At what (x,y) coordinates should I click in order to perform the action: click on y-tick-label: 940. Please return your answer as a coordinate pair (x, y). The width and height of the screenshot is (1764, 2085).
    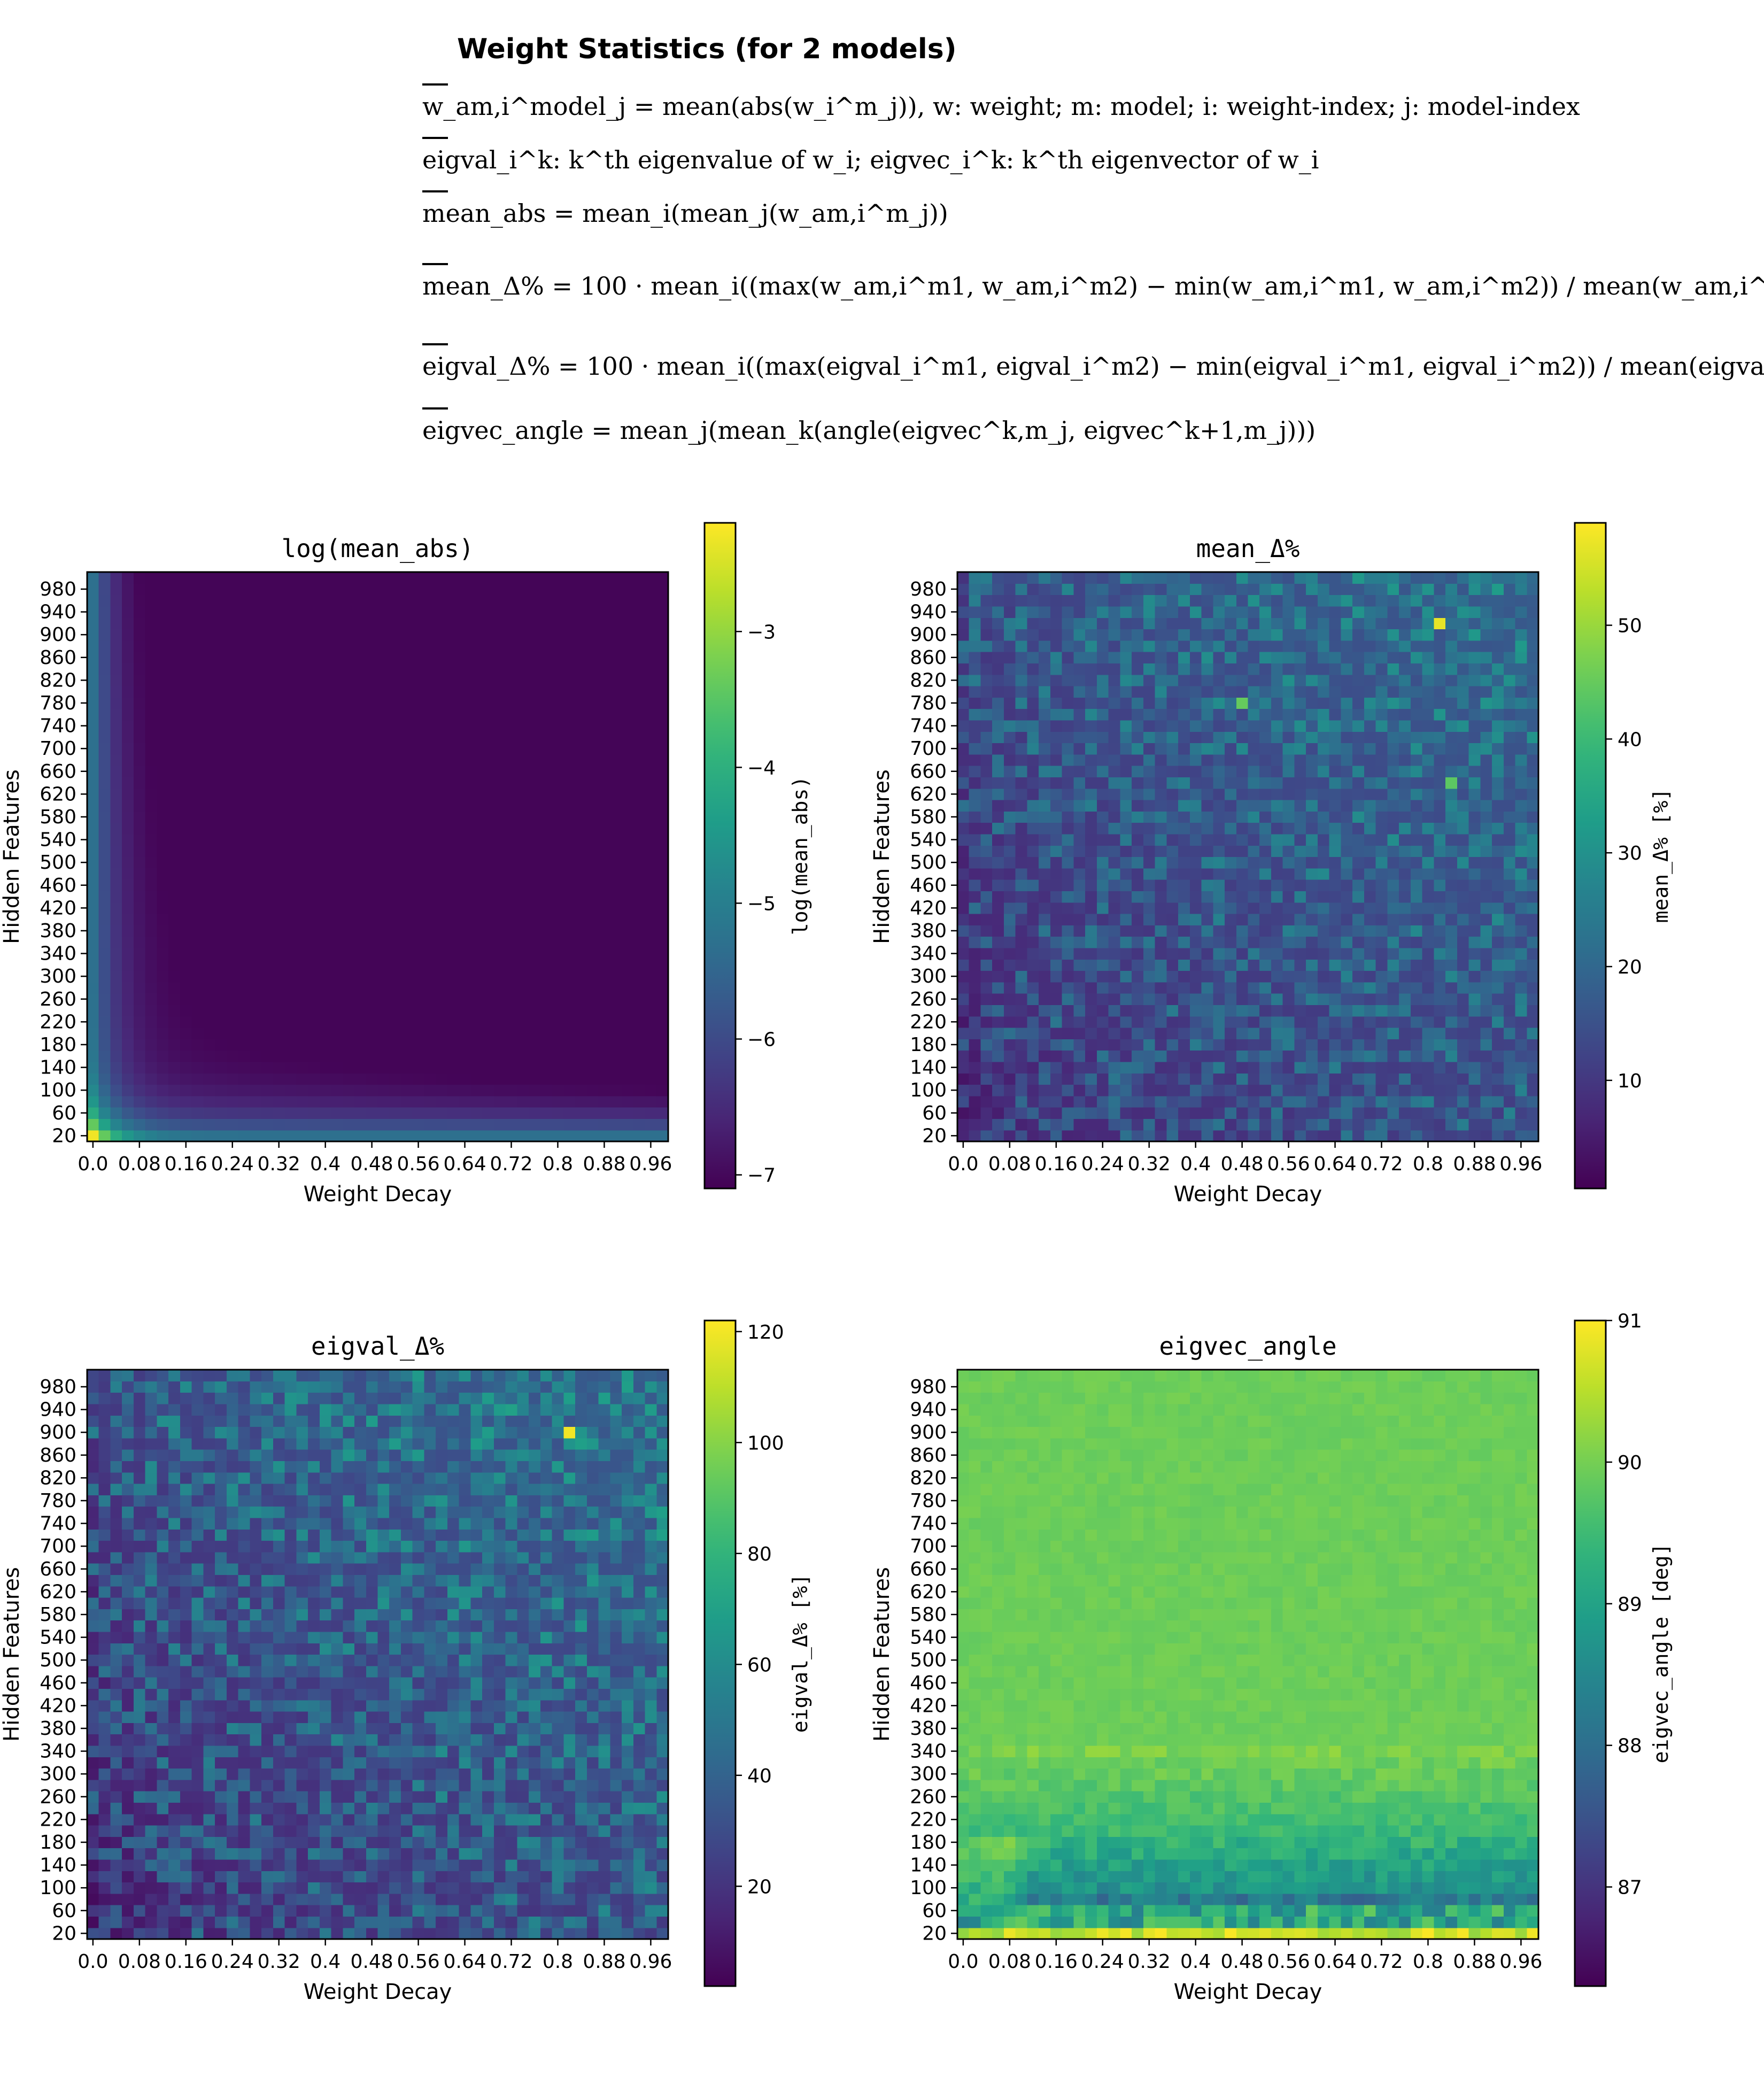
    Looking at the image, I should click on (58, 612).